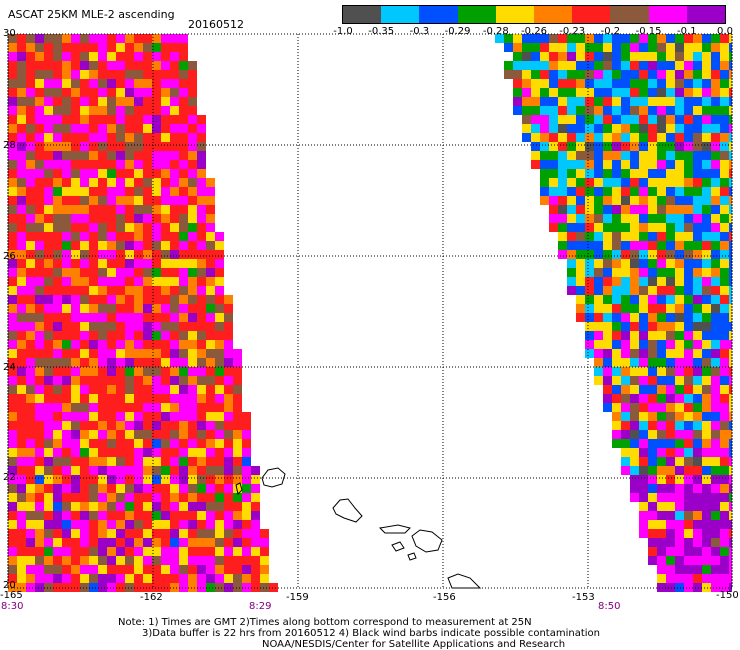  I want to click on lat-tick-20: 20, so click(9, 585).